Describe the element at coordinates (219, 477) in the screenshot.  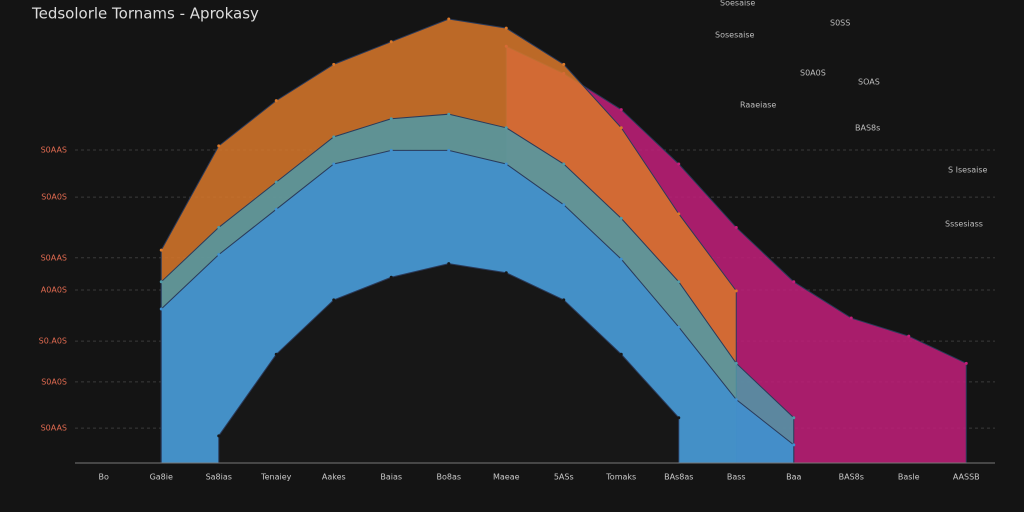
I see `x-tick-label: Sa8ias` at that location.